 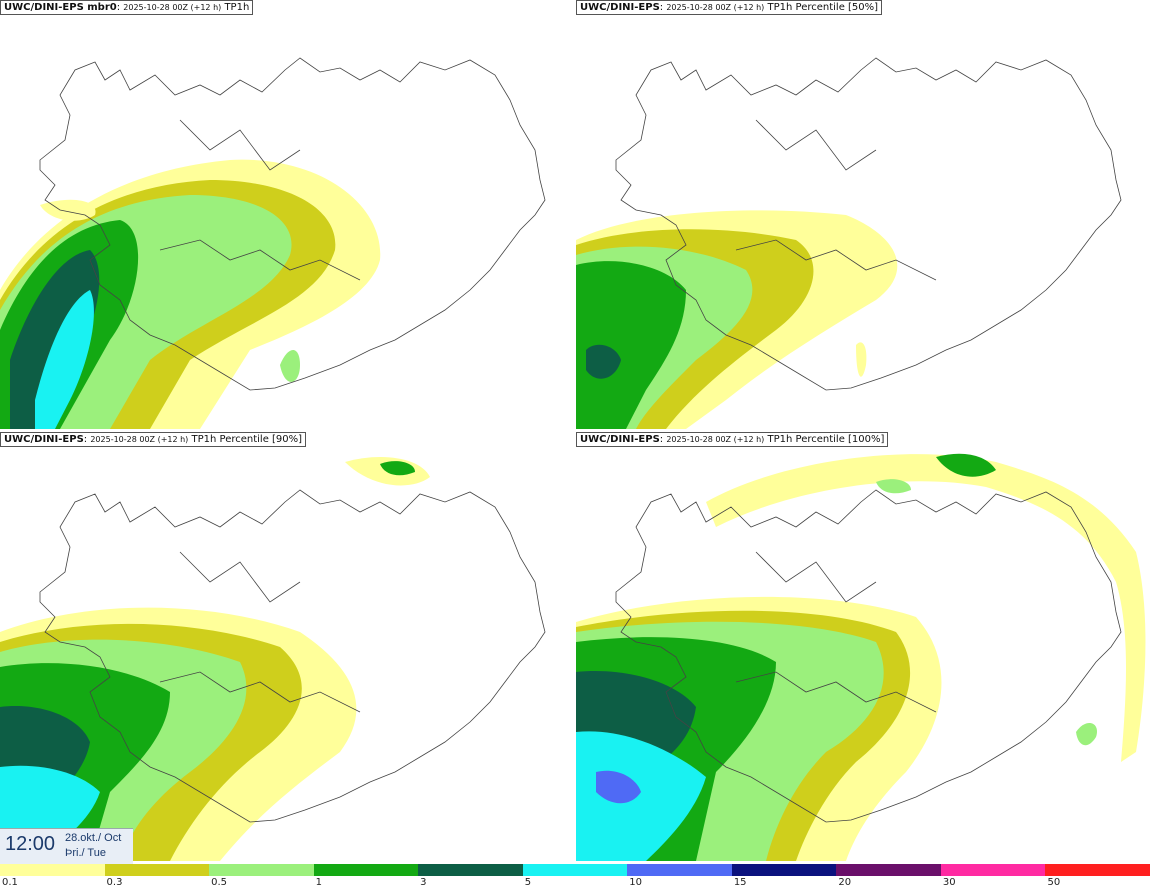 What do you see at coordinates (114, 882) in the screenshot?
I see `legend-tick-label: 0.3` at bounding box center [114, 882].